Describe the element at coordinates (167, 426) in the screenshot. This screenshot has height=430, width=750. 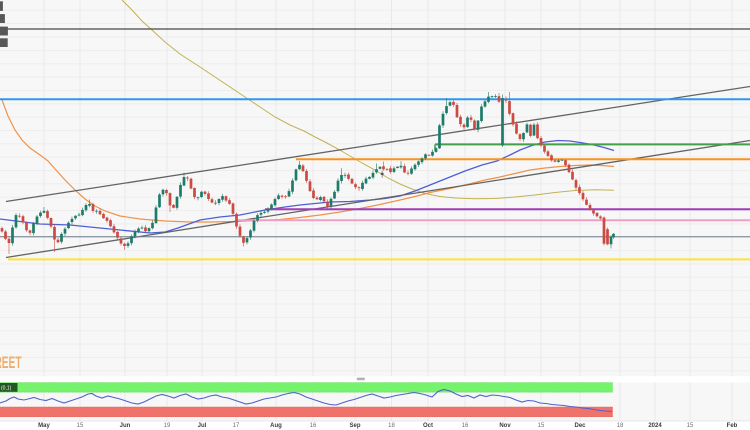
I see `svg-text: 19` at that location.